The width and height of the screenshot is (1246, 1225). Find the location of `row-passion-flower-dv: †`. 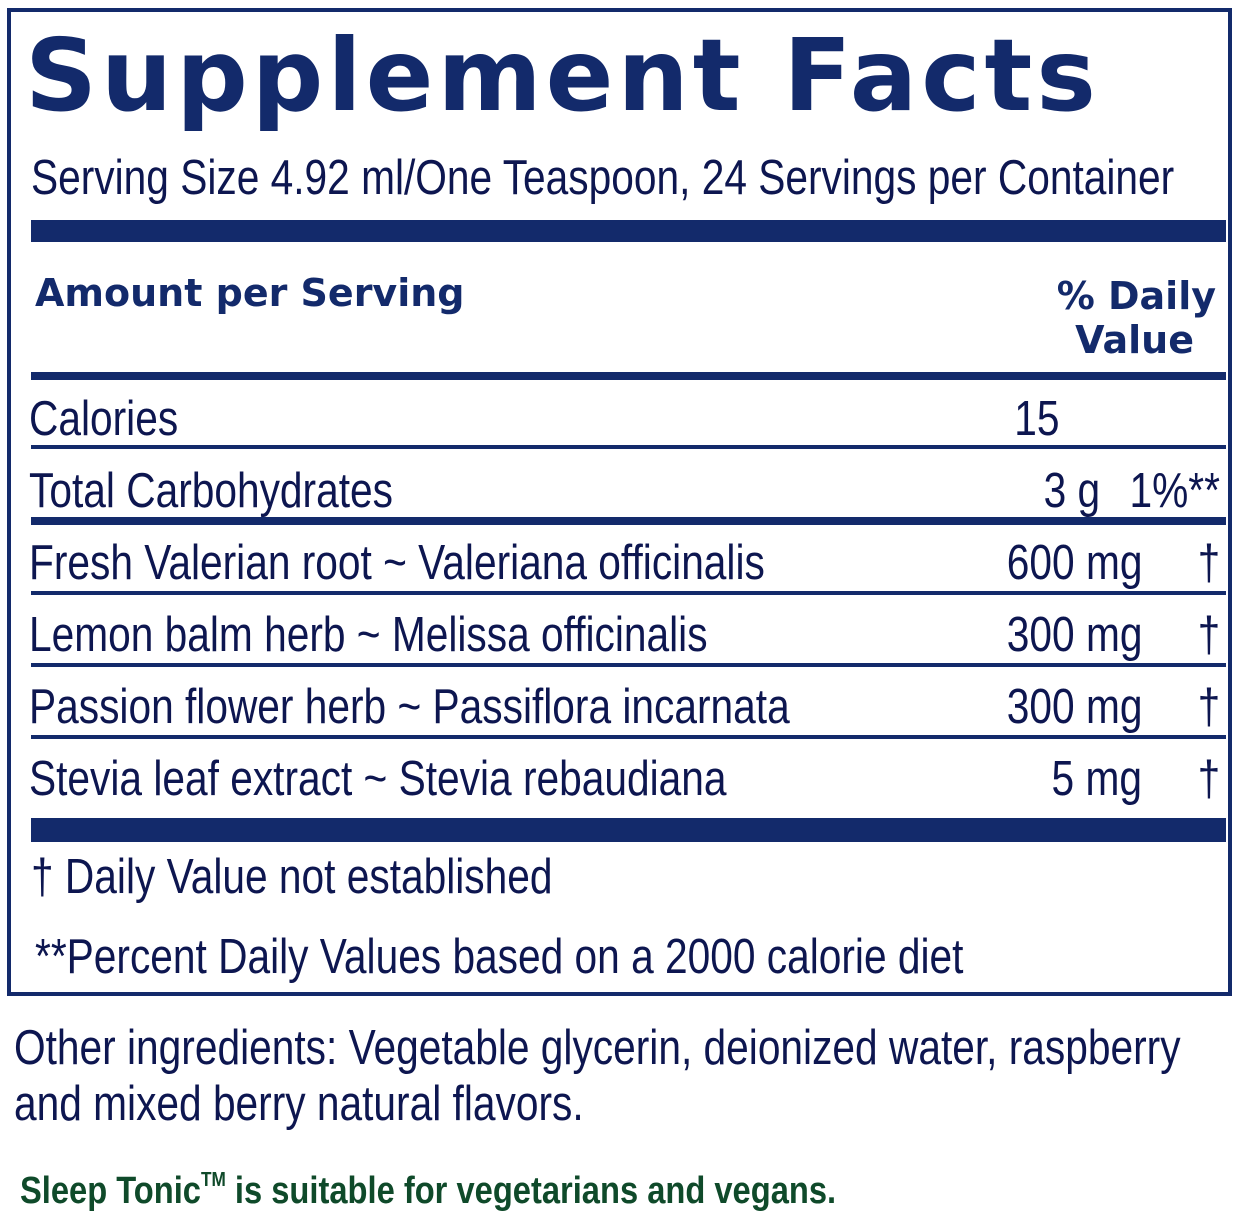

row-passion-flower-dv: † is located at coordinates (1208, 707).